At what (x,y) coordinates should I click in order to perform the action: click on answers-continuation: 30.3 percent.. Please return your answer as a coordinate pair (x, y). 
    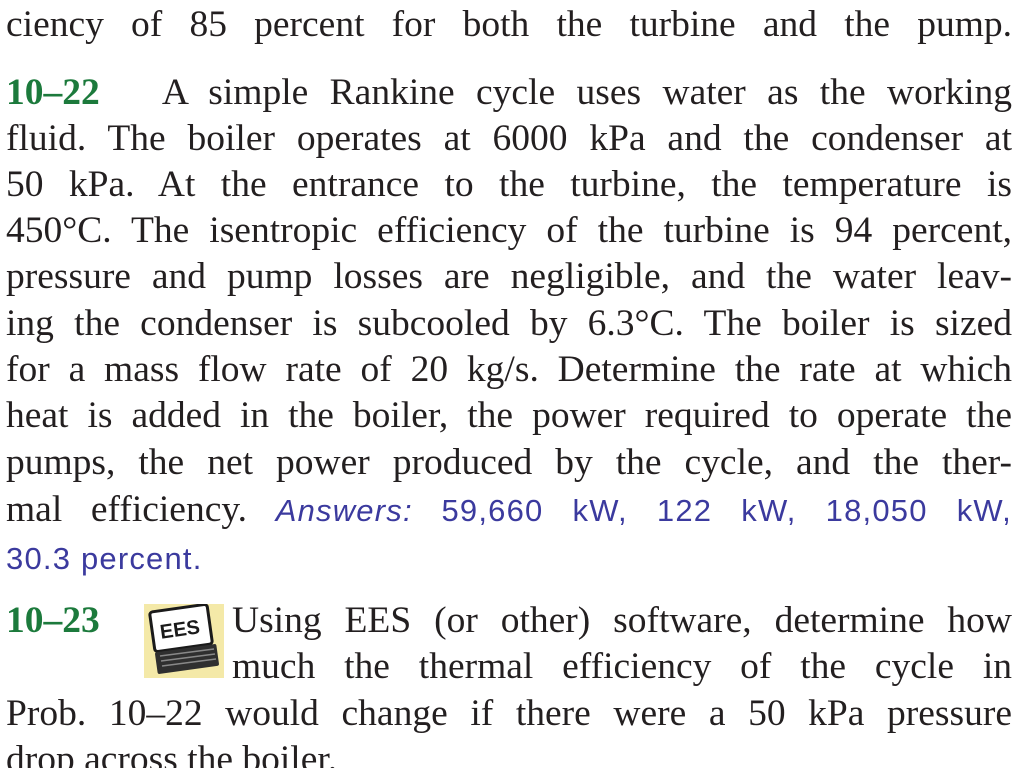
    Looking at the image, I should click on (509, 558).